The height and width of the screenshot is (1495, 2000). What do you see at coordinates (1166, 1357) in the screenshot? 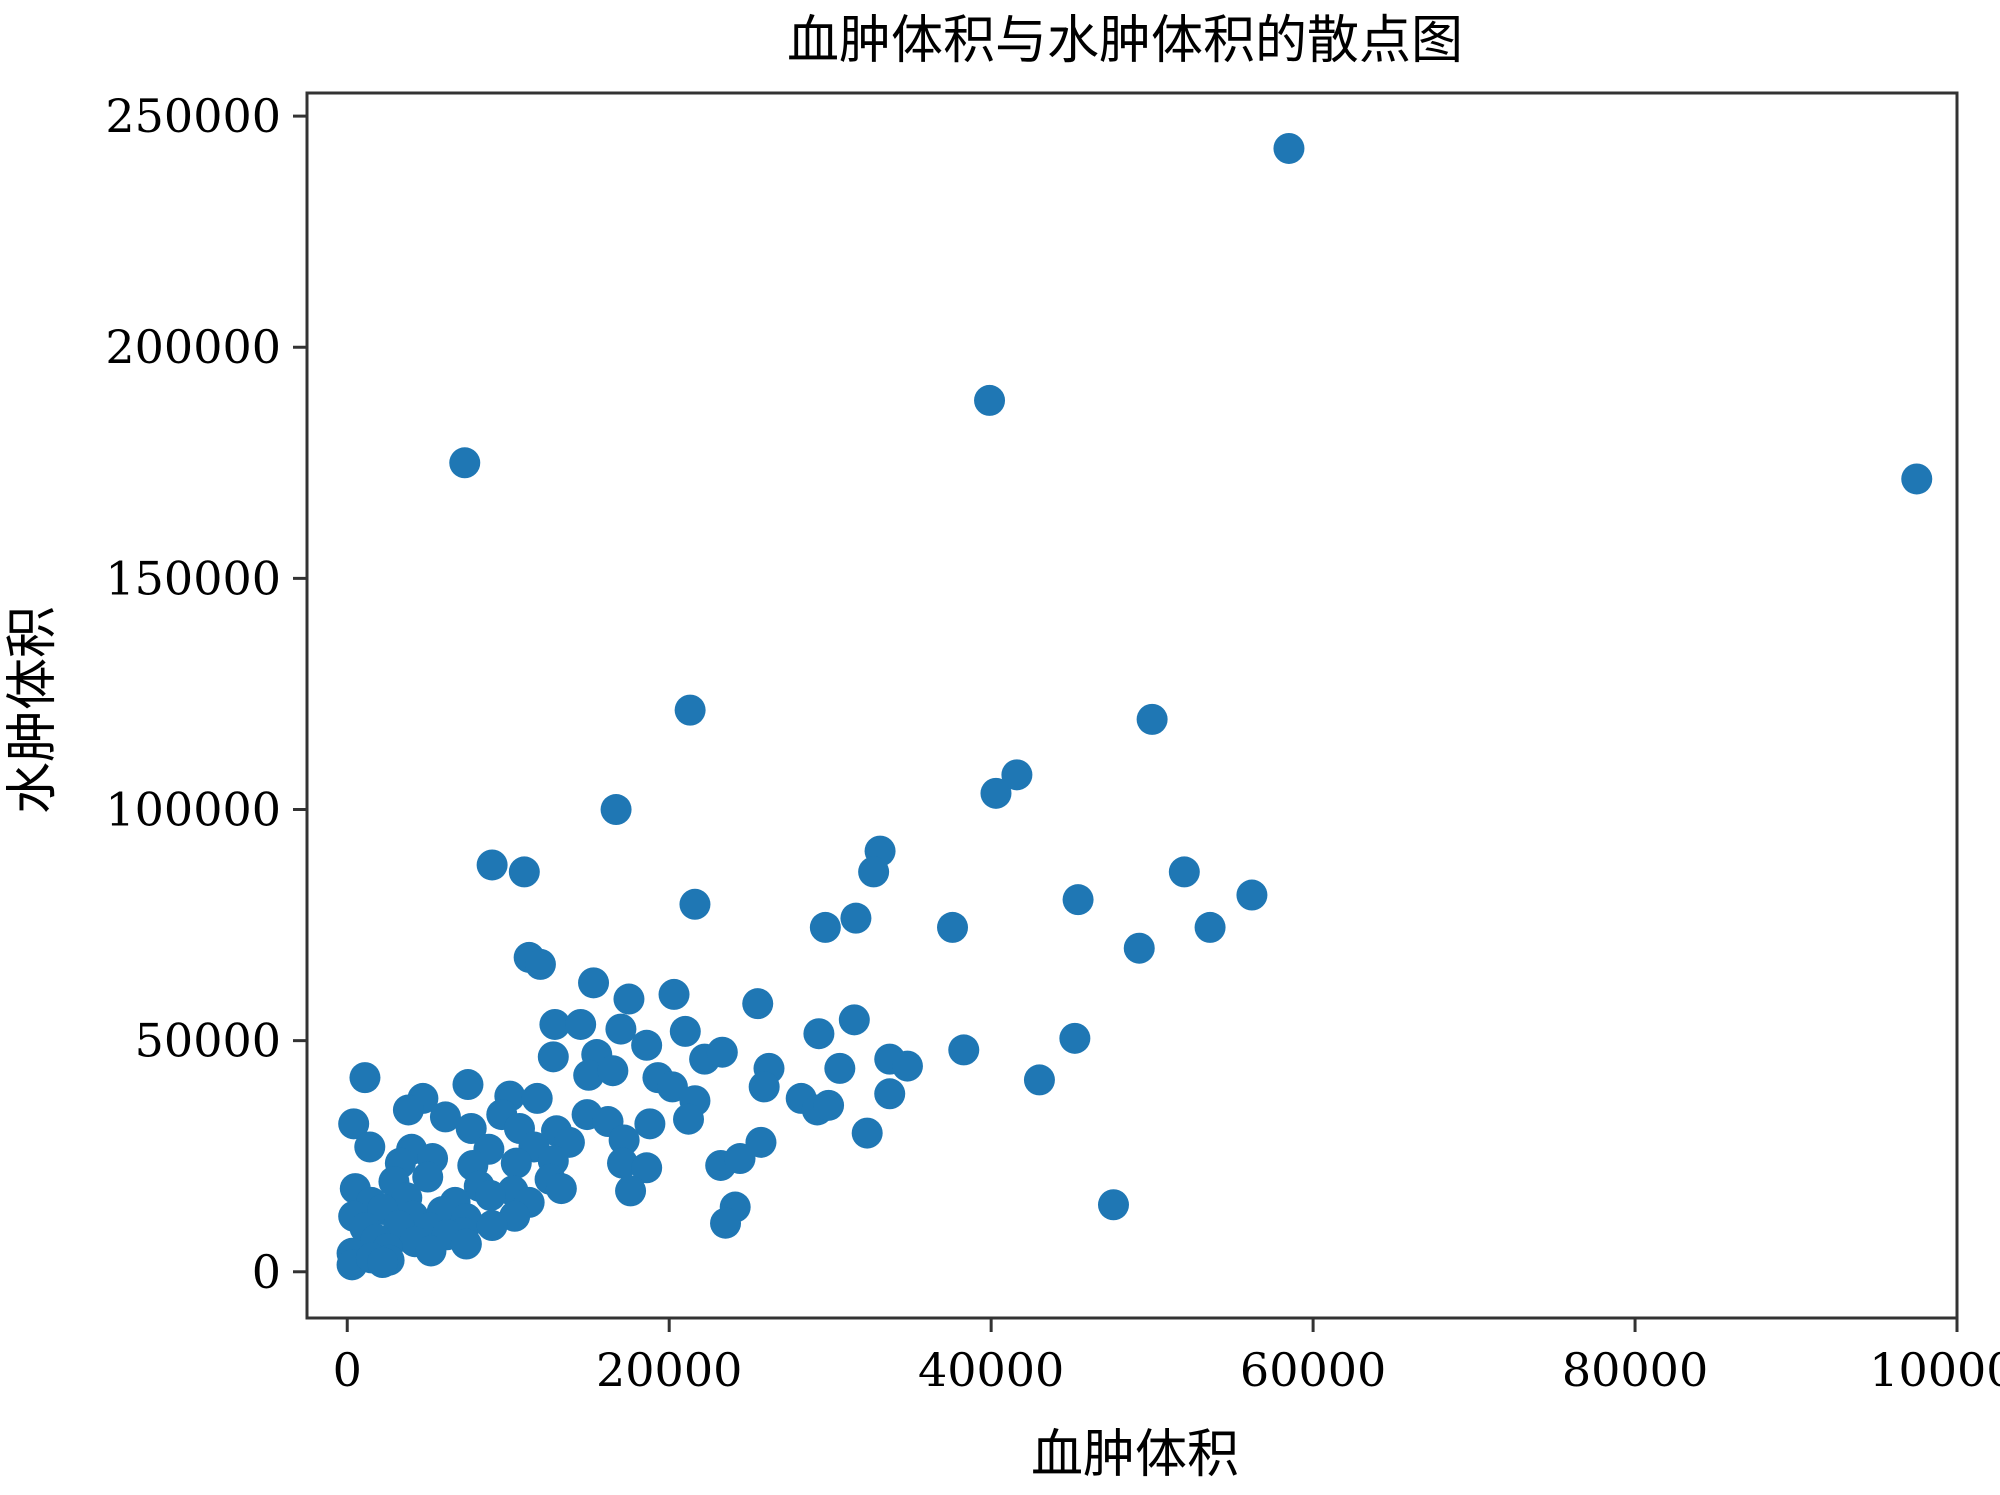
I see `x-axis: 0 20000 40000 60000 80000 100000` at bounding box center [1166, 1357].